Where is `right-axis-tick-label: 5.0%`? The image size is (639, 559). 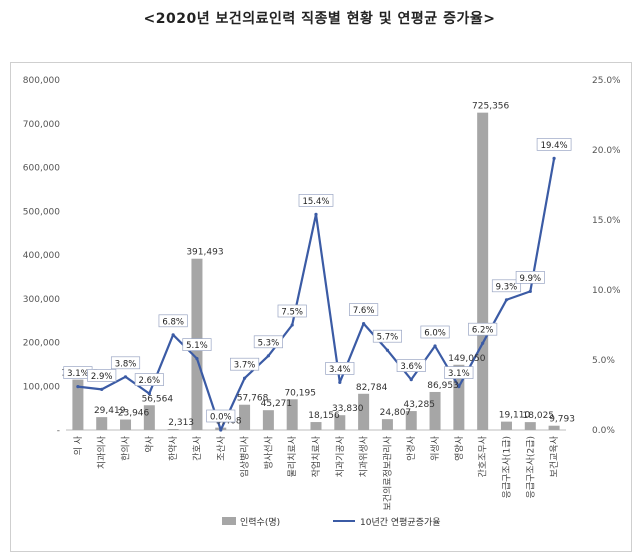 right-axis-tick-label: 5.0% is located at coordinates (603, 361).